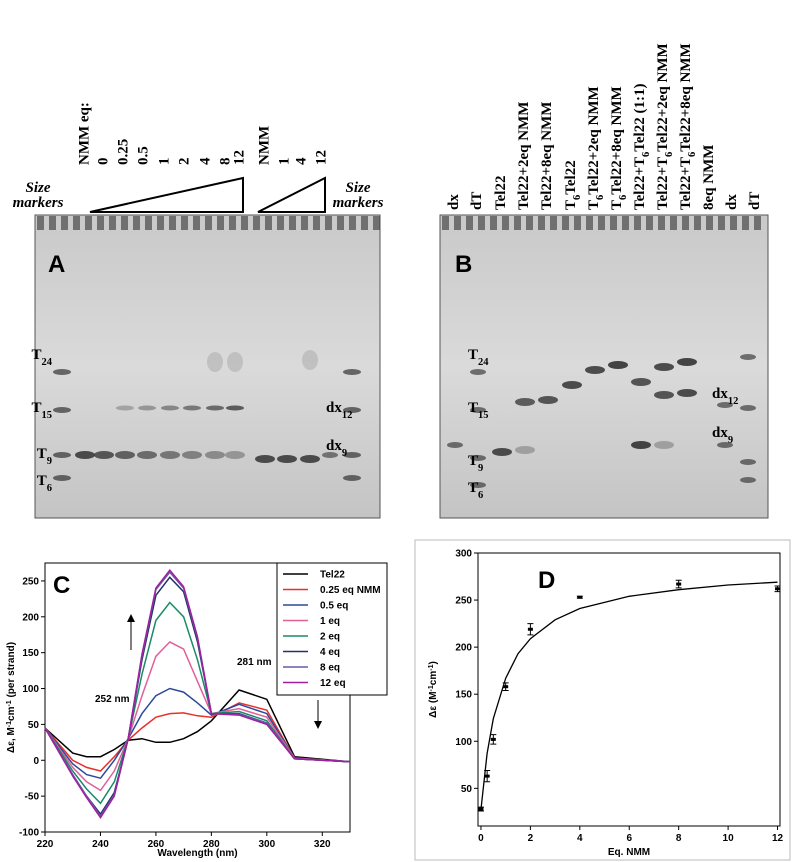  What do you see at coordinates (629, 838) in the screenshot?
I see `x-tick-label: 6` at bounding box center [629, 838].